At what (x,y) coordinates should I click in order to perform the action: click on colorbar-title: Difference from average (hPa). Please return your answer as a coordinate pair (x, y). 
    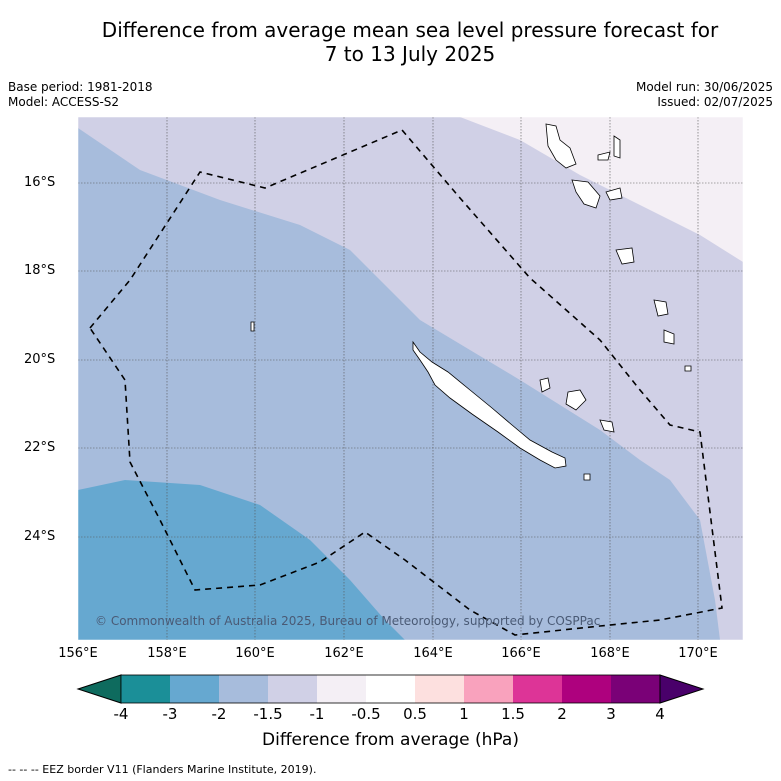
    Looking at the image, I should click on (390, 740).